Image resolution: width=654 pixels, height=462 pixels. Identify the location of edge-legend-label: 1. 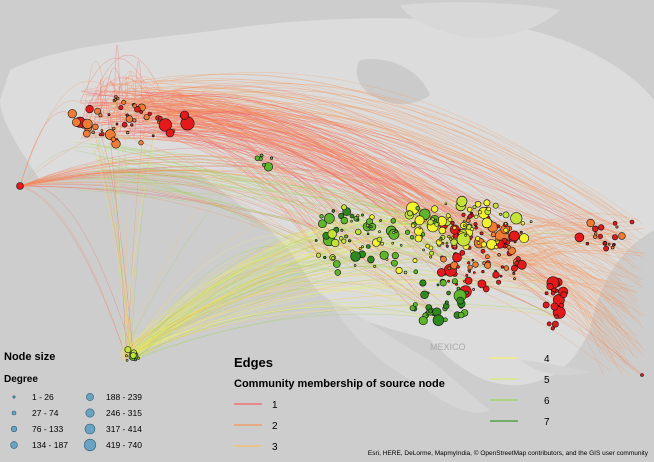
(275, 405).